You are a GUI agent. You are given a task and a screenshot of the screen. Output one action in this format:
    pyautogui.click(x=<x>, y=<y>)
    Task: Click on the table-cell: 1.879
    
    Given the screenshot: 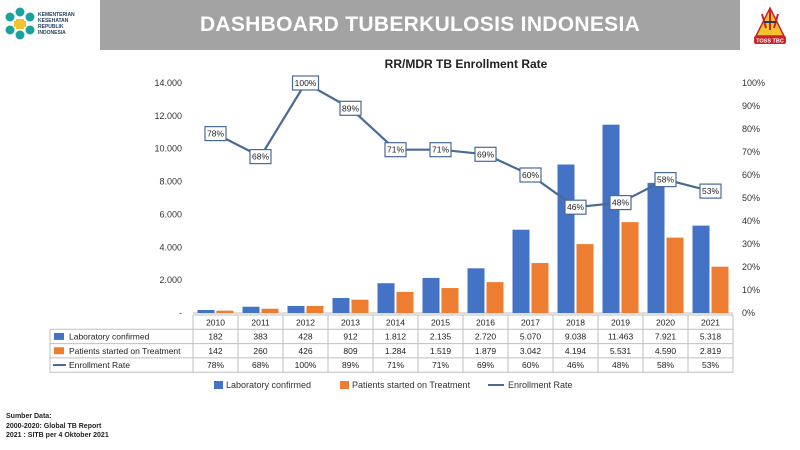 What is the action you would take?
    pyautogui.click(x=486, y=351)
    